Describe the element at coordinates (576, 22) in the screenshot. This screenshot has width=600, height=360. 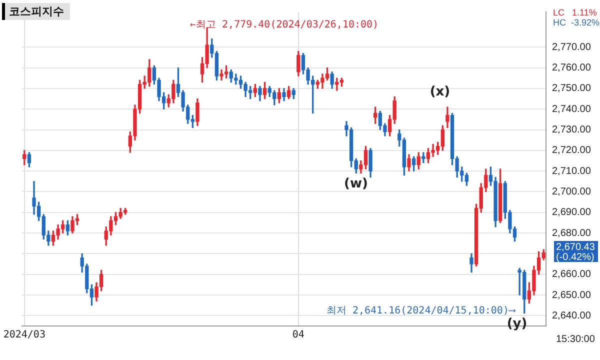
I see `text: HC -3.92%` at that location.